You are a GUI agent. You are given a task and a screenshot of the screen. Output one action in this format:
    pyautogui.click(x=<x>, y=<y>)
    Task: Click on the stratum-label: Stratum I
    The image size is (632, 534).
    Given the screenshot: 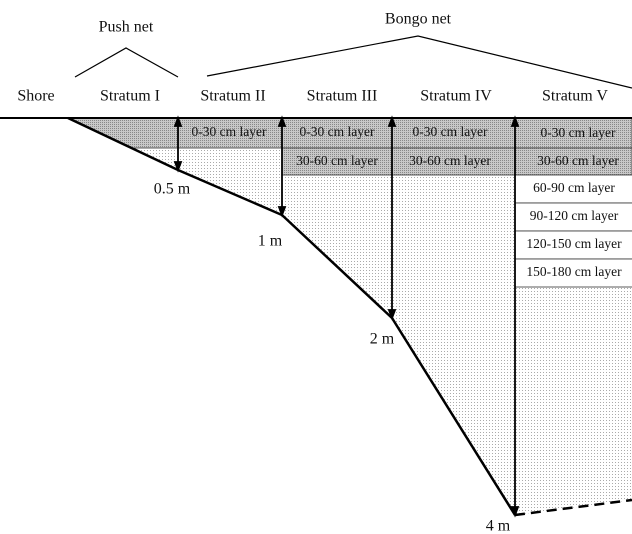 What is the action you would take?
    pyautogui.click(x=130, y=96)
    